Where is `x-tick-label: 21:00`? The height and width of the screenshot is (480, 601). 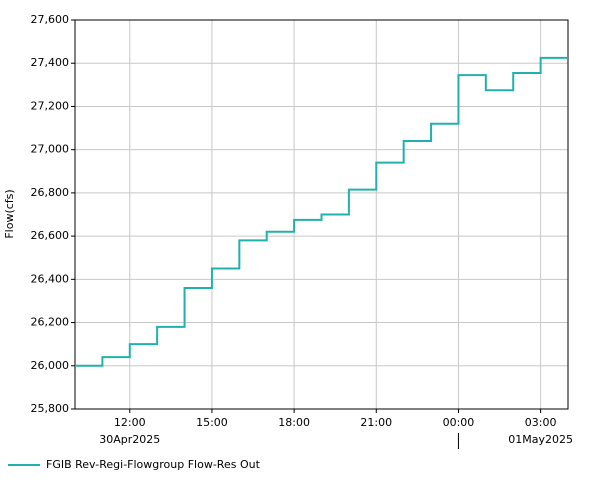
x-tick-label: 21:00 is located at coordinates (376, 422).